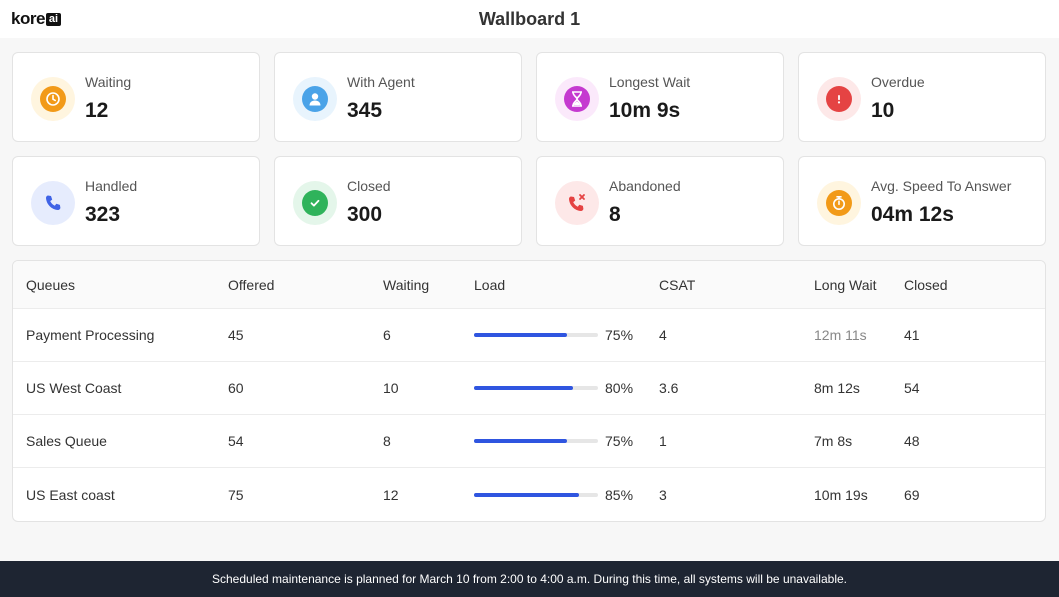  What do you see at coordinates (941, 186) in the screenshot?
I see `metric-label: Avg. Speed To Answer` at bounding box center [941, 186].